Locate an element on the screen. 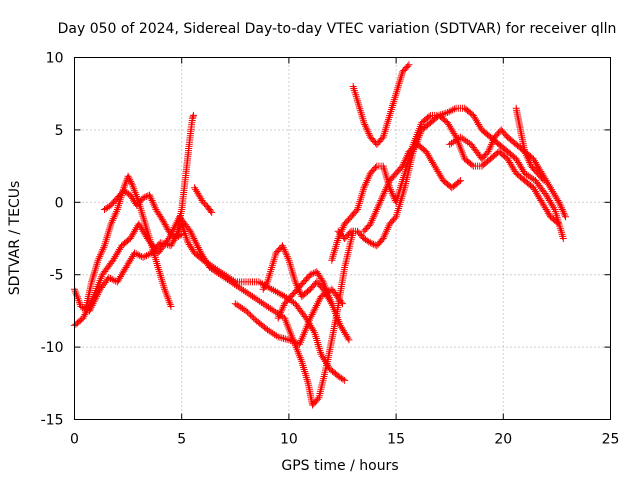 The width and height of the screenshot is (640, 480). x-tick-label: 10 is located at coordinates (289, 440).